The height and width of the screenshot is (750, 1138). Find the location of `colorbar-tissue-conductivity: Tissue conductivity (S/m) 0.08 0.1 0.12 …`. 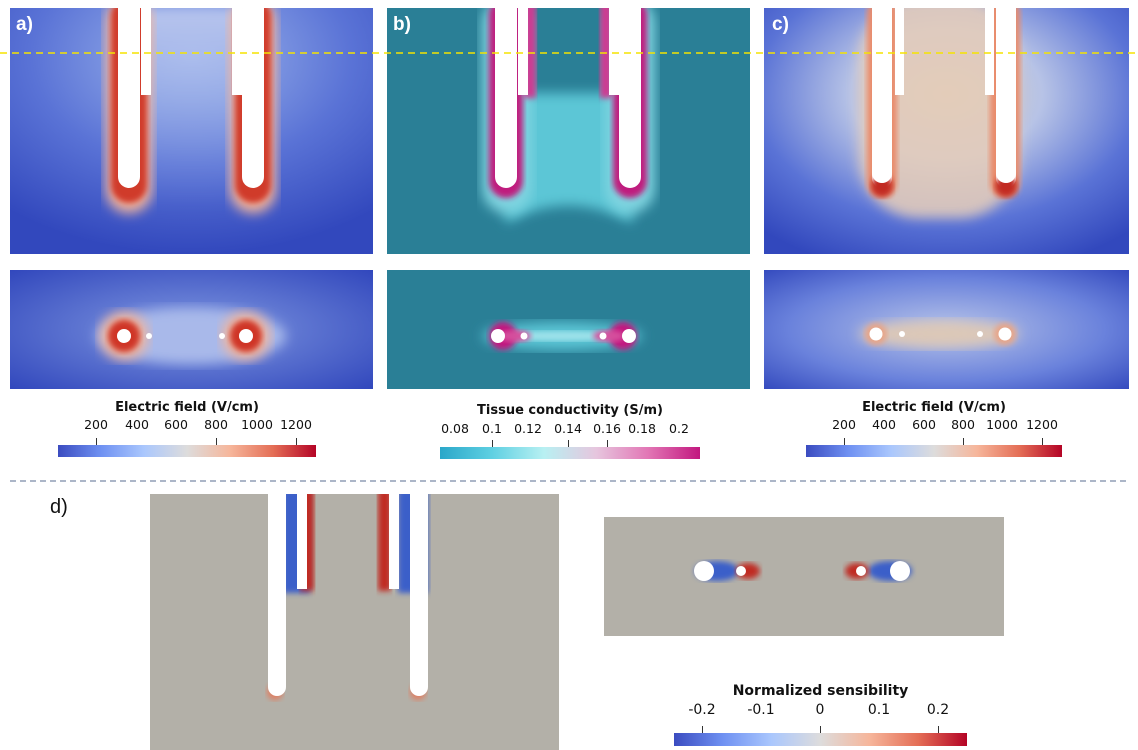

colorbar-tissue-conductivity: Tissue conductivity (S/m) 0.08 0.1 0.12 … is located at coordinates (570, 433).